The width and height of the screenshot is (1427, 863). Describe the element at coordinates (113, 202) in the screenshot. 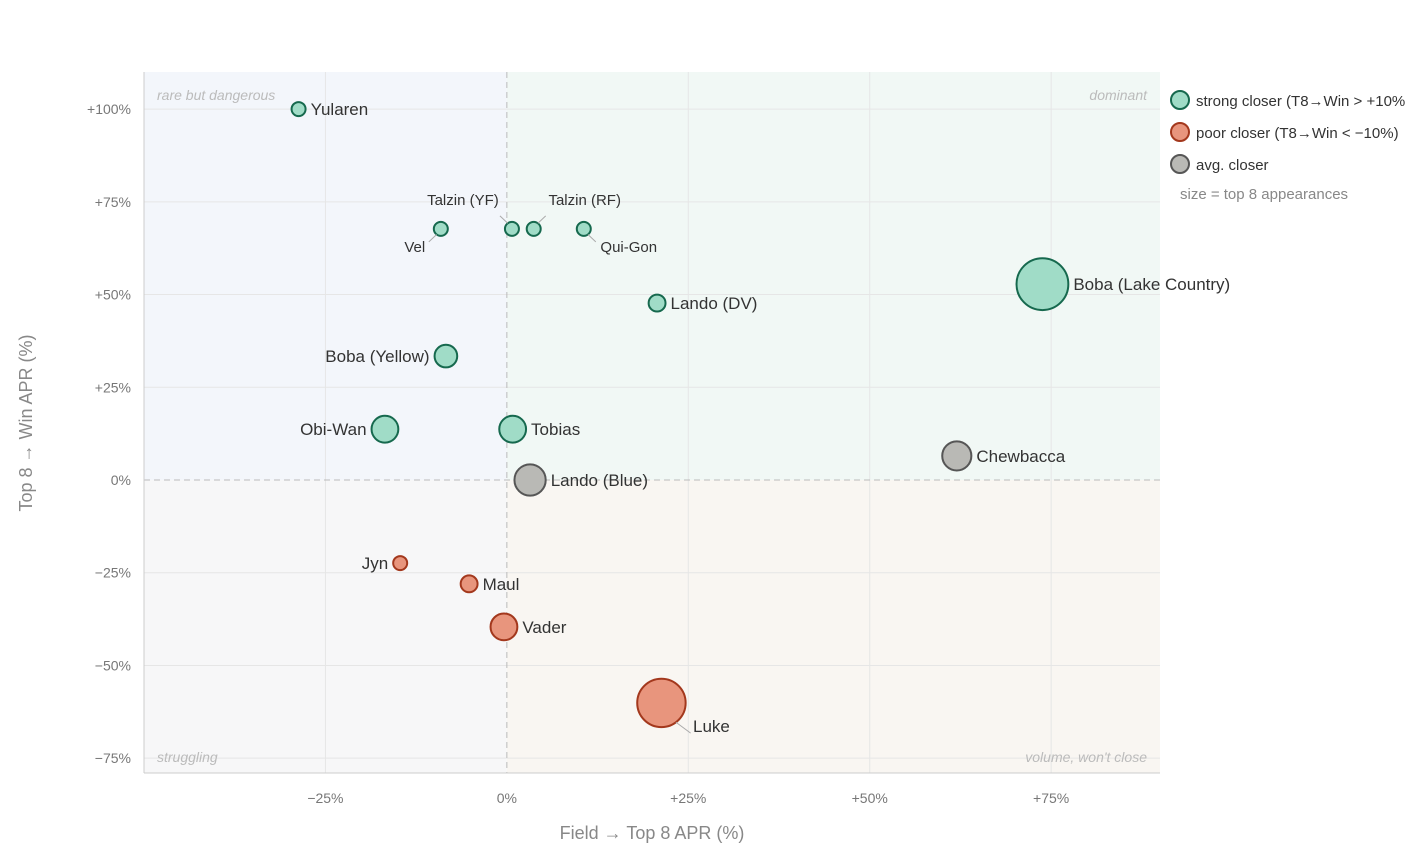

I see `y-tick-label: +75%` at that location.